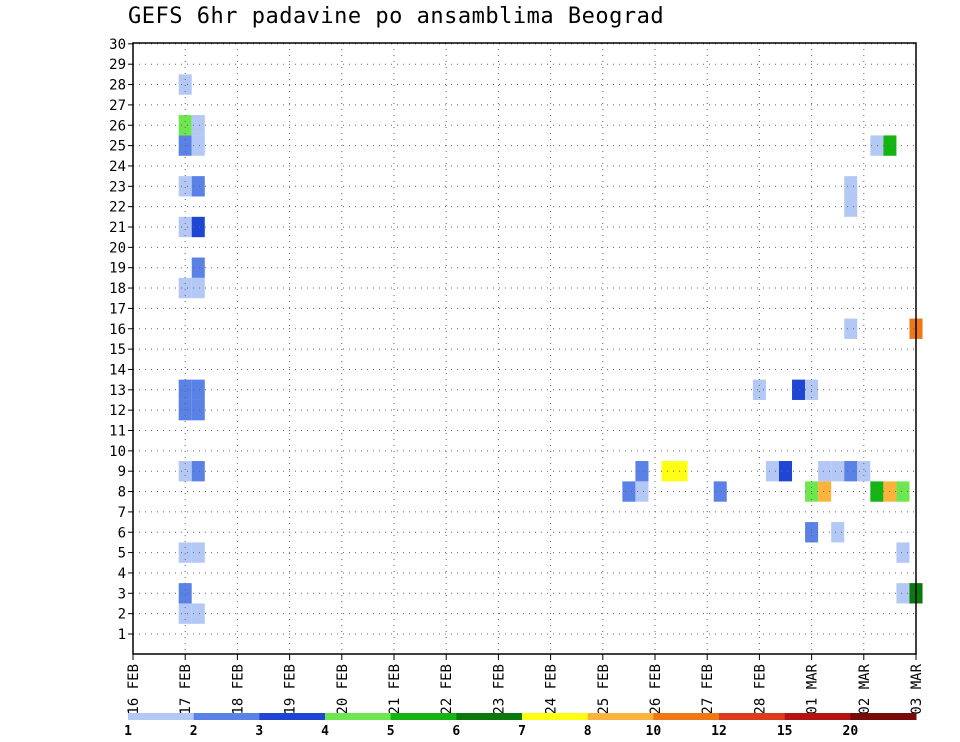  Describe the element at coordinates (117, 411) in the screenshot. I see `y-tick-label: 12` at that location.